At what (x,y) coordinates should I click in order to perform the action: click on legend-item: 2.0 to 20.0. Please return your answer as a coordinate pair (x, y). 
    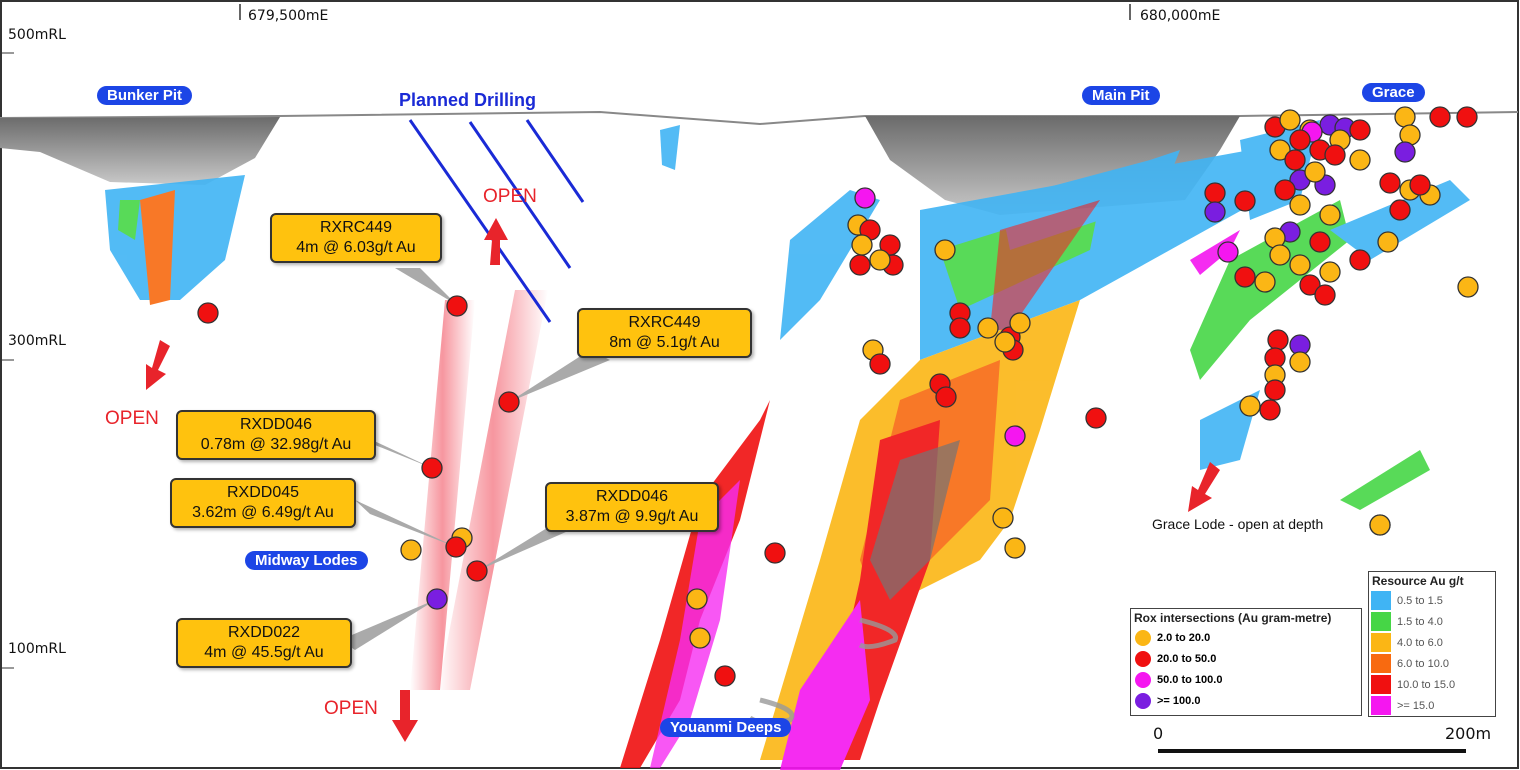
    Looking at the image, I should click on (1246, 637).